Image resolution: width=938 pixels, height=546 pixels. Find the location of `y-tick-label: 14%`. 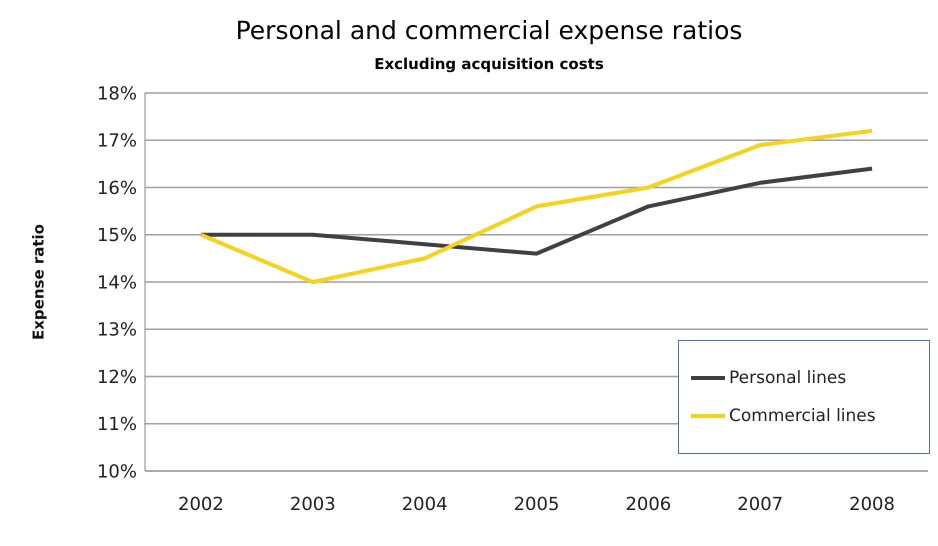

y-tick-label: 14% is located at coordinates (116, 283).